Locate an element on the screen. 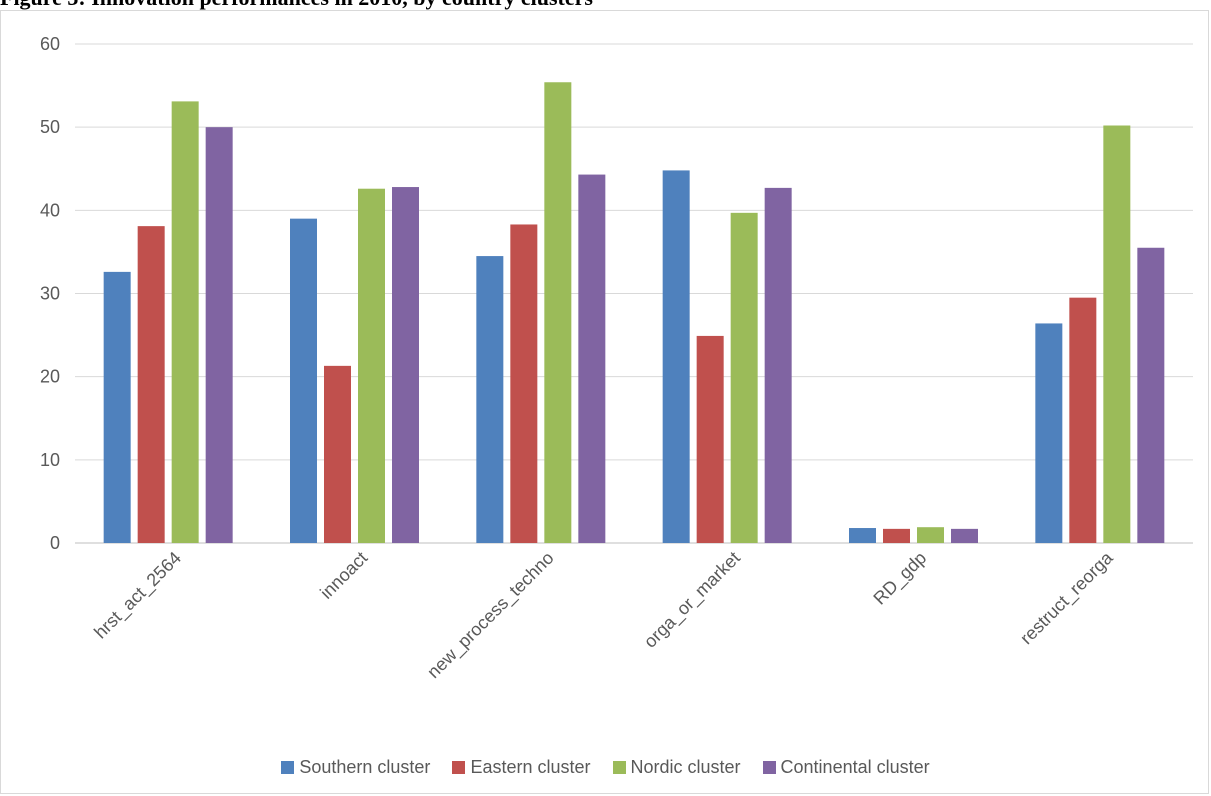 The width and height of the screenshot is (1211, 796). legend-label: Southern cluster is located at coordinates (365, 766).